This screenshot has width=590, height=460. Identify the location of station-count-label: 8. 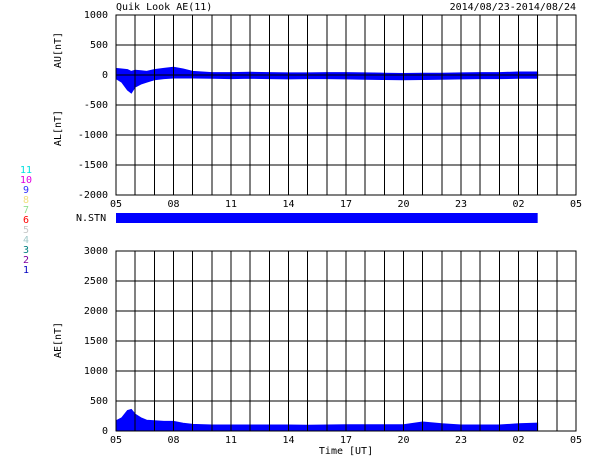
(26, 200).